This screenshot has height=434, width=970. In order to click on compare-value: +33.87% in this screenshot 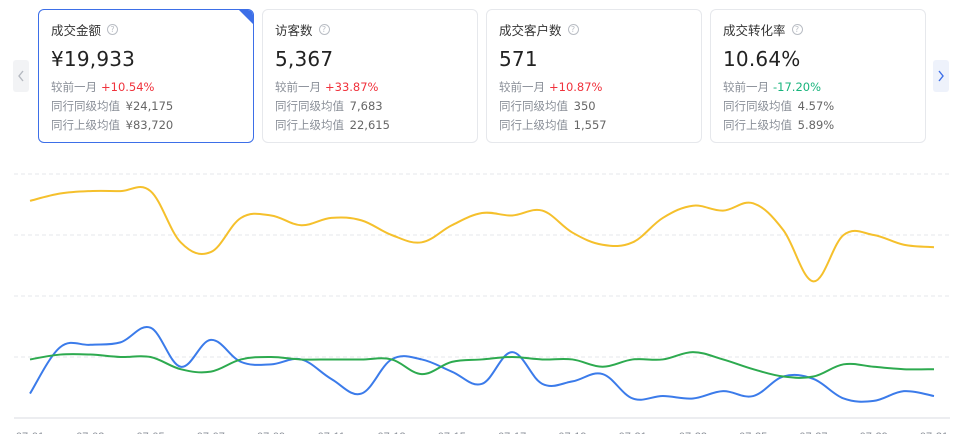, I will do `click(352, 87)`.